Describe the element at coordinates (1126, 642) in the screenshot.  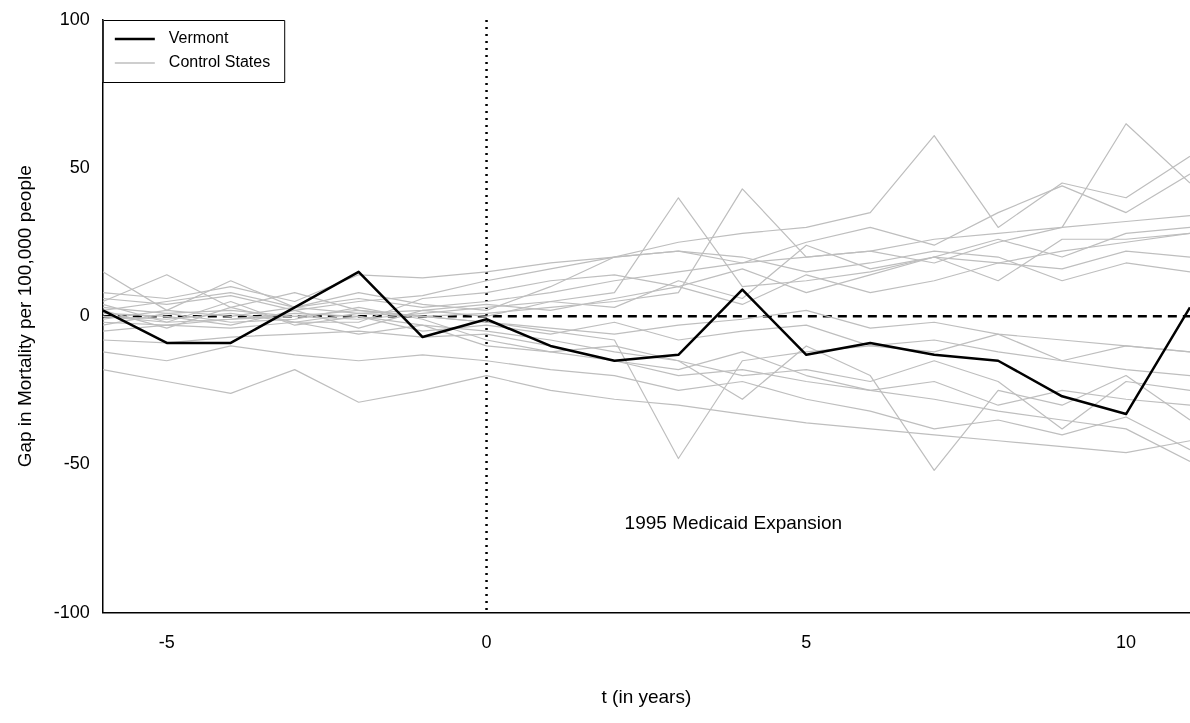
I see `x-tick-label: 10` at that location.